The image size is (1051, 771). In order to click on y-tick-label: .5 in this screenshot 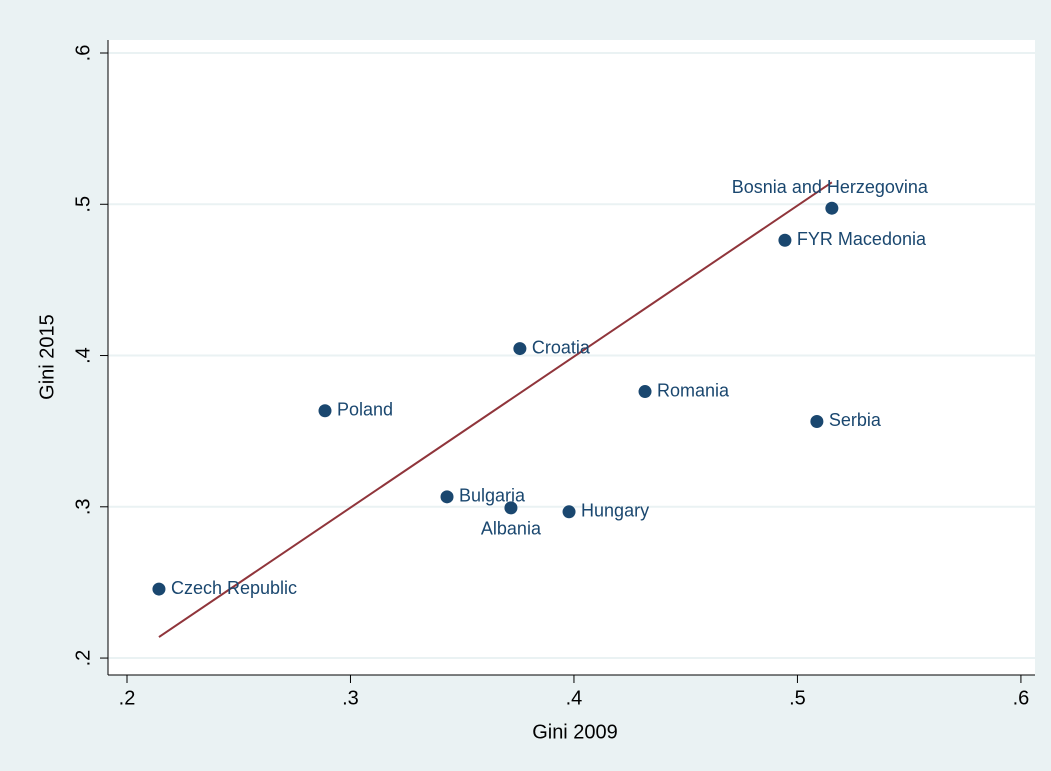, I will do `click(83, 204)`.